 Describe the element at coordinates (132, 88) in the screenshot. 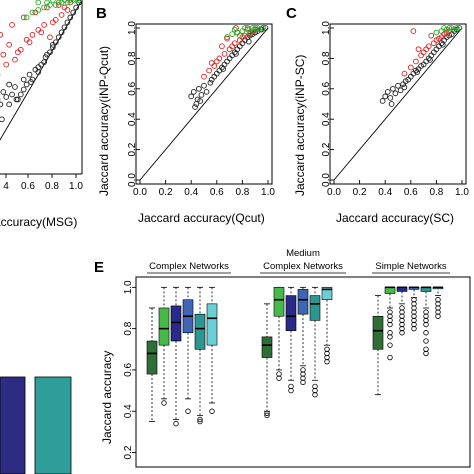

I see `y-tick-label: 0.6` at that location.